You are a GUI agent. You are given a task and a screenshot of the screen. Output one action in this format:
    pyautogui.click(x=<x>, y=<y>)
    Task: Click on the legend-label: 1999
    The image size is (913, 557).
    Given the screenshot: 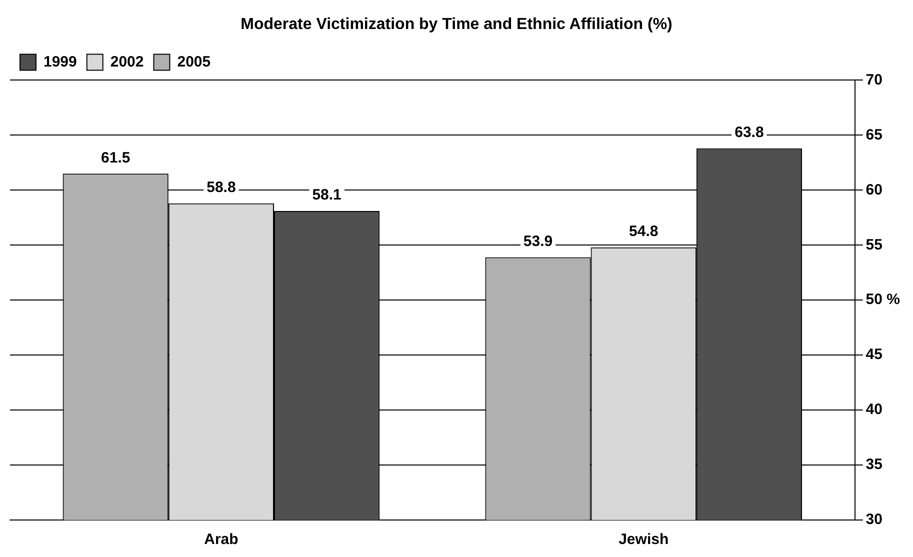 What is the action you would take?
    pyautogui.click(x=60, y=61)
    